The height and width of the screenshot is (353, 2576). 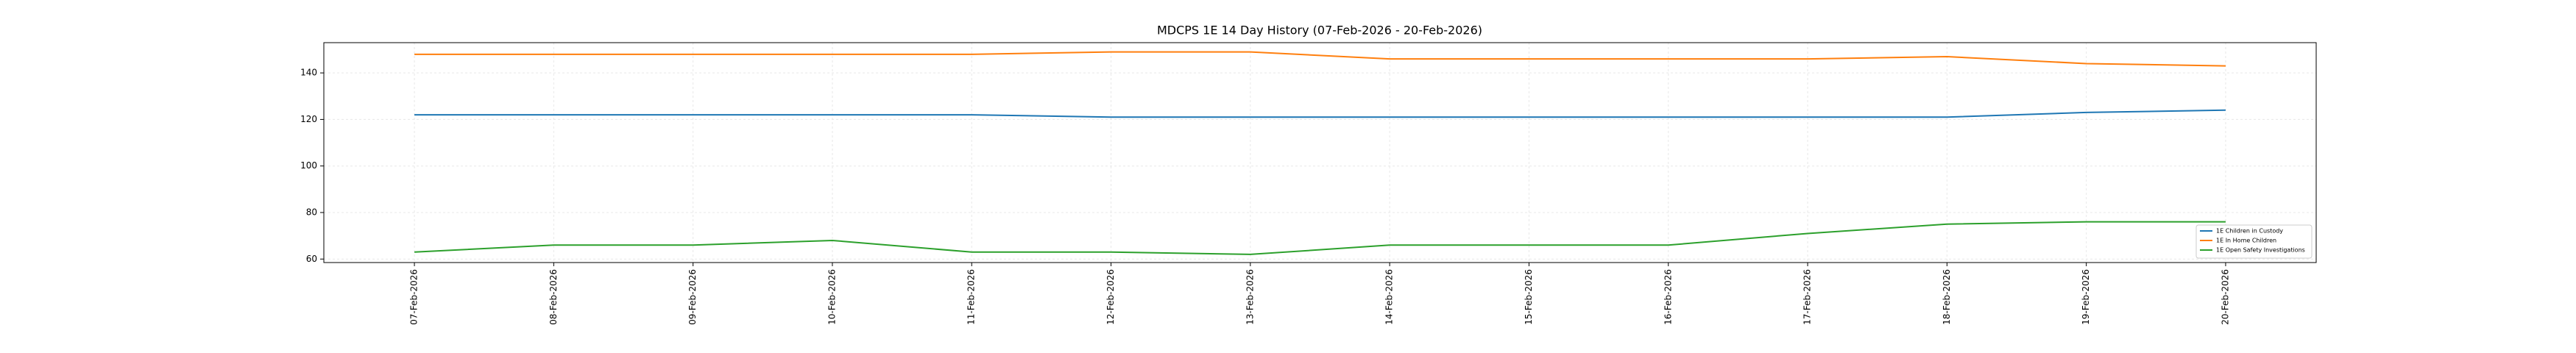 What do you see at coordinates (308, 165) in the screenshot?
I see `y-tick-label: 100` at bounding box center [308, 165].